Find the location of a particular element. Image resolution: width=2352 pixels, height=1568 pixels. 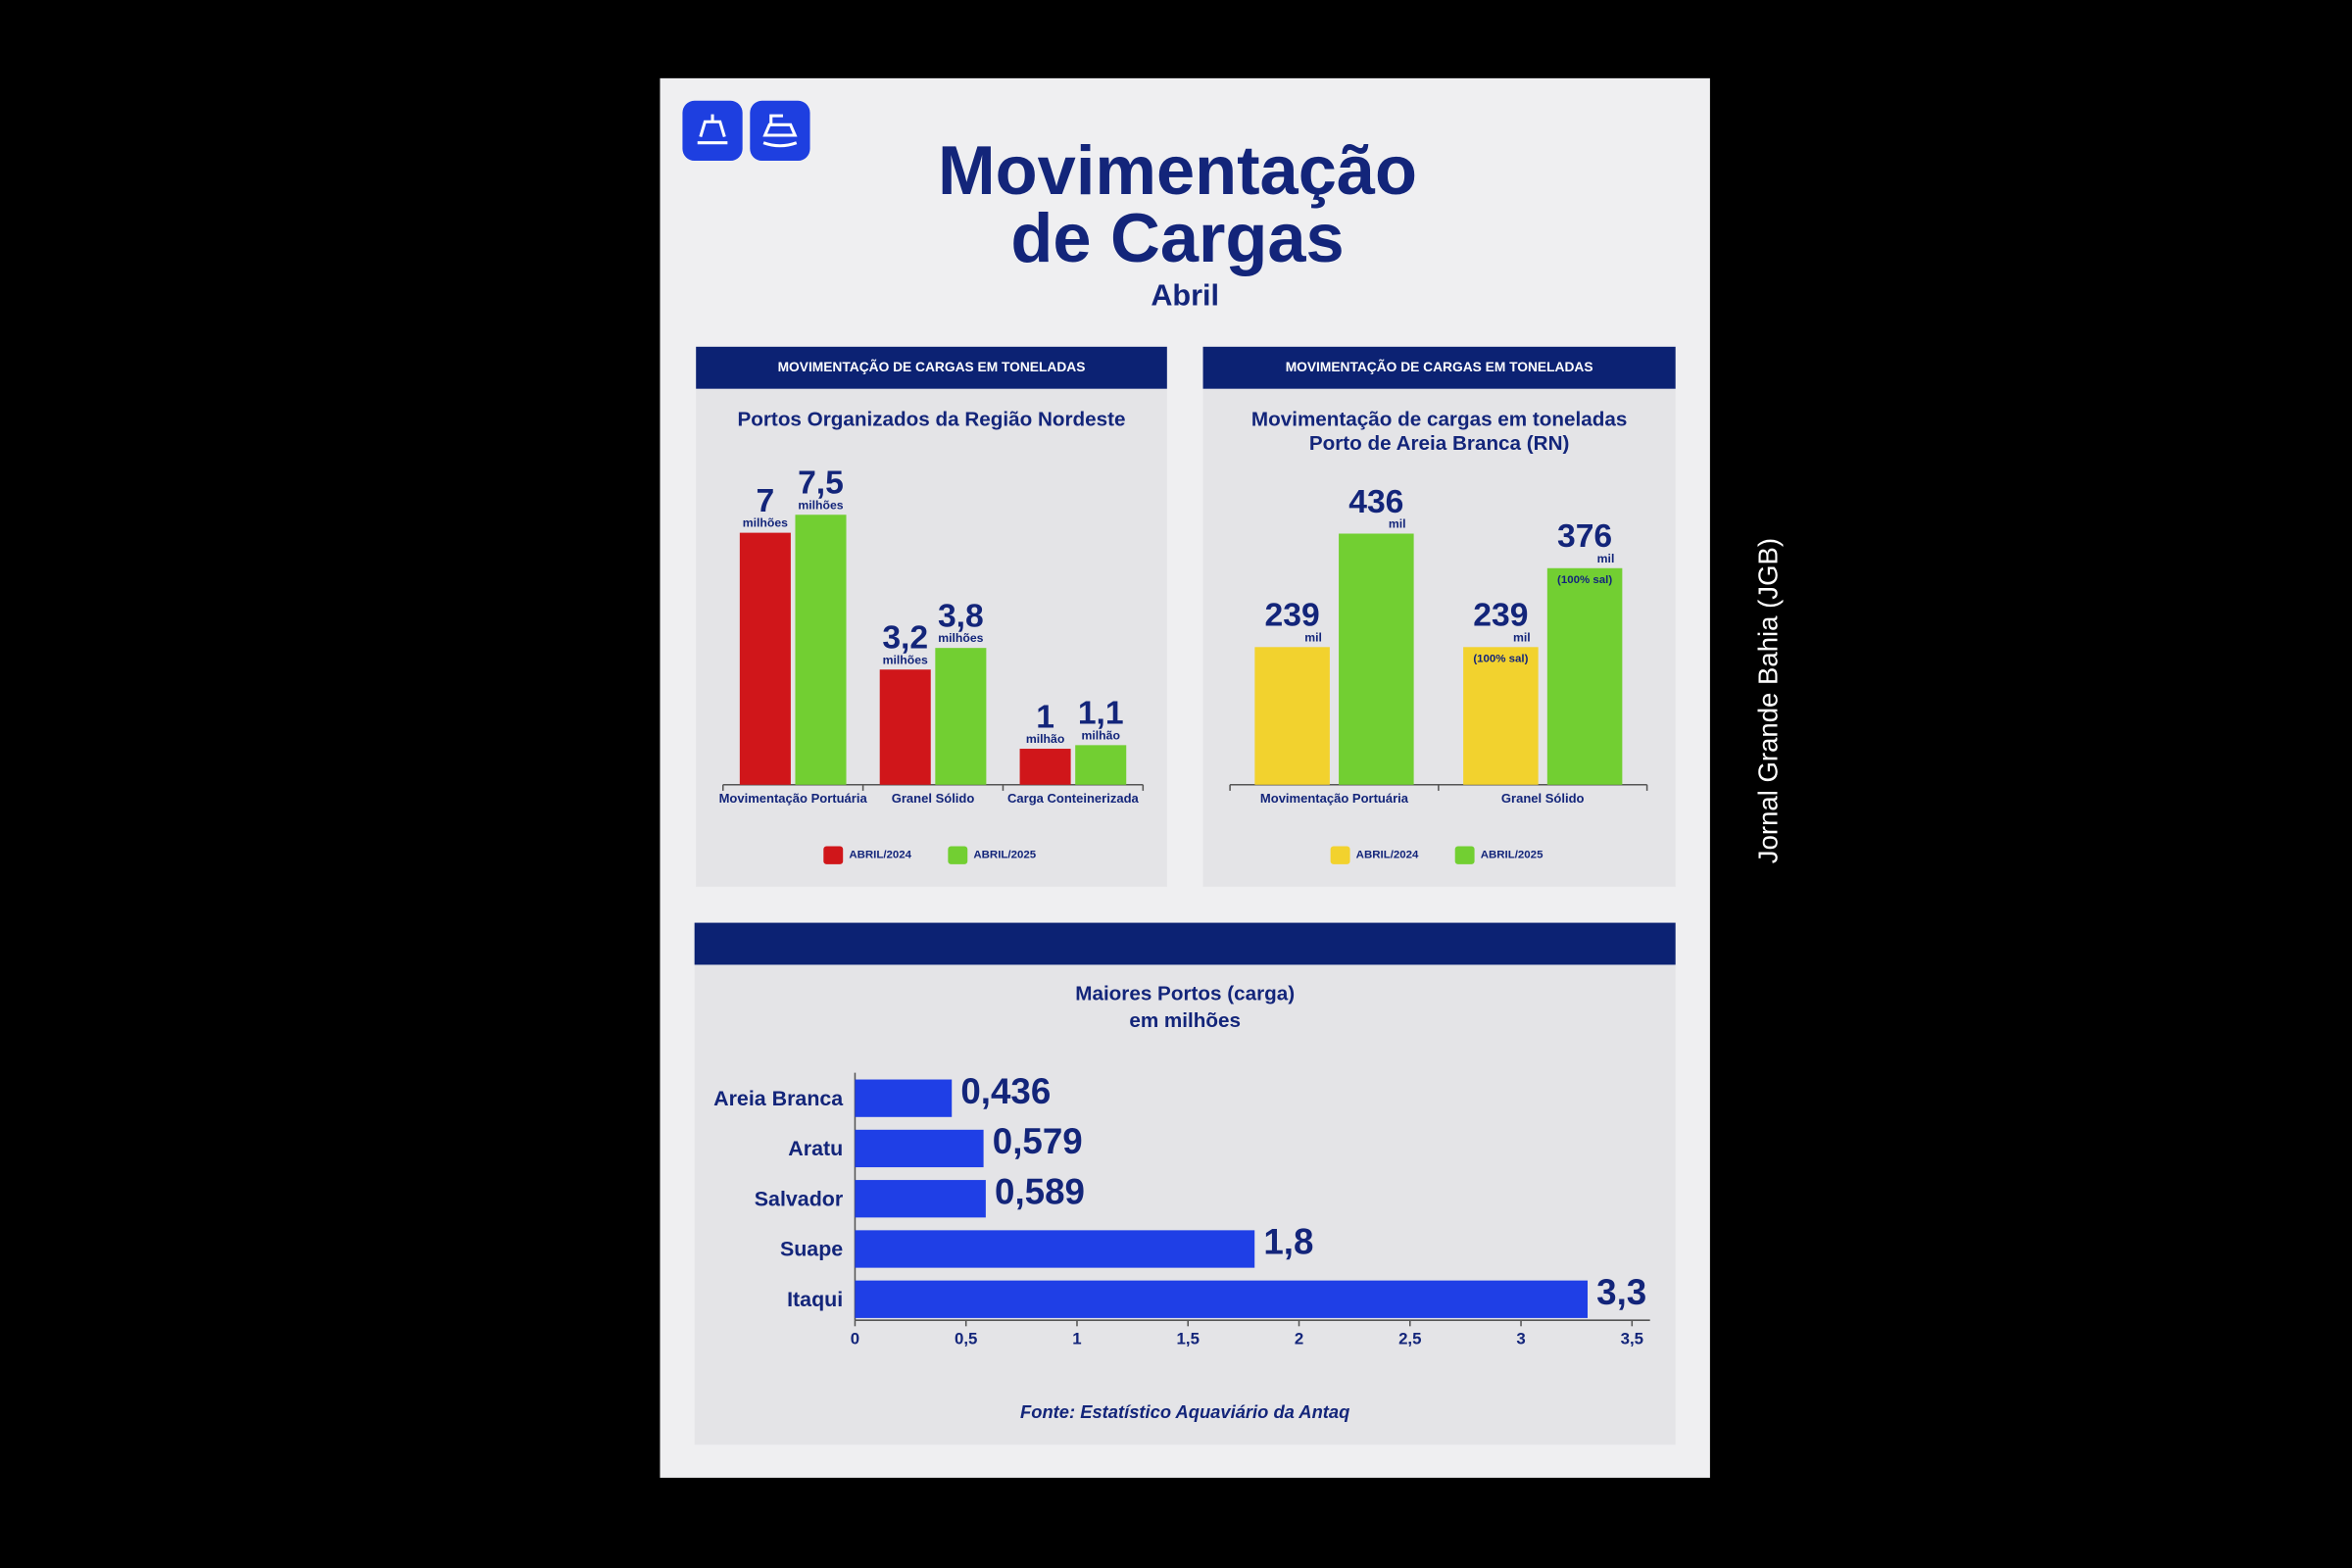

value-label: 1,1 is located at coordinates (1101, 714).